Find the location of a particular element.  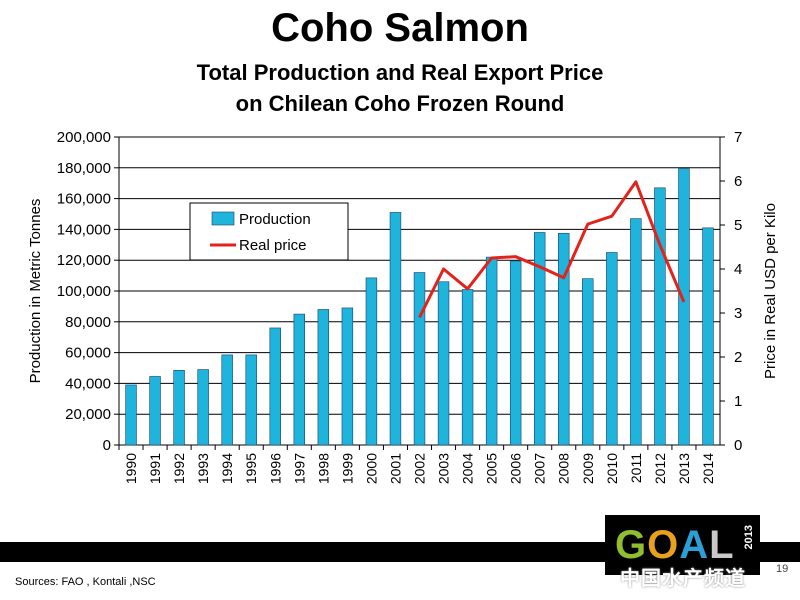

x-tick-label: 1998 is located at coordinates (323, 468).